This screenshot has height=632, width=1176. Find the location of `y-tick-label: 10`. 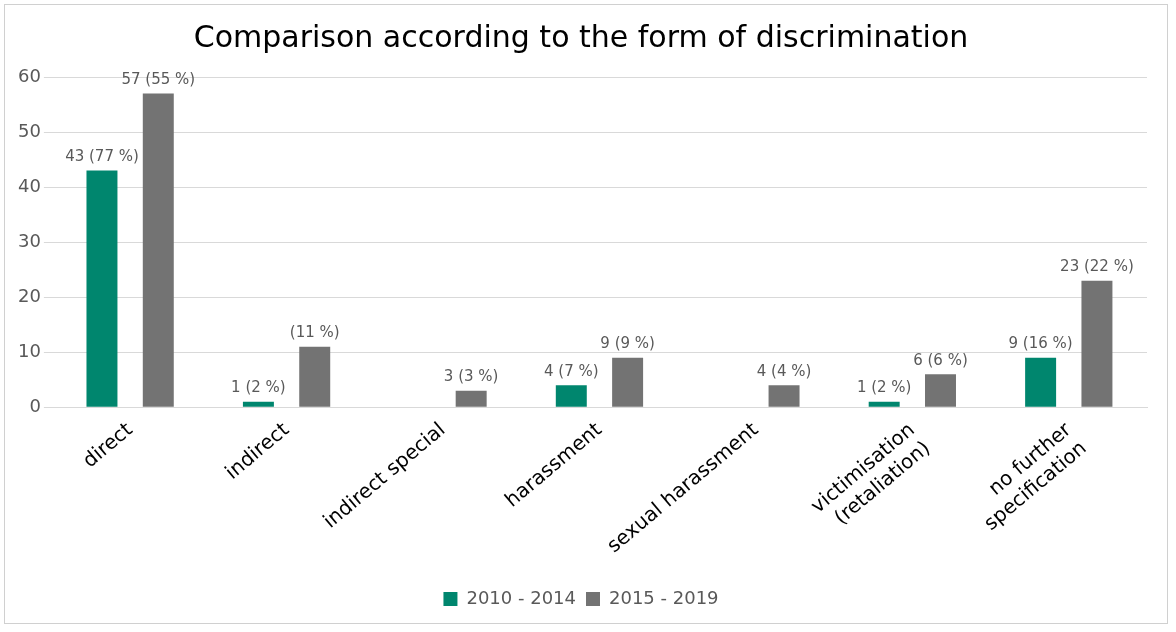

y-tick-label: 10 is located at coordinates (29, 350).